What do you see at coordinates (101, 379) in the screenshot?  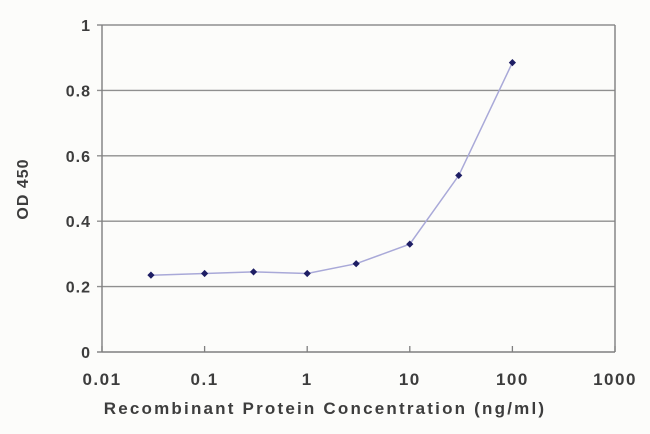 I see `x-tick-label: 0.01` at bounding box center [101, 379].